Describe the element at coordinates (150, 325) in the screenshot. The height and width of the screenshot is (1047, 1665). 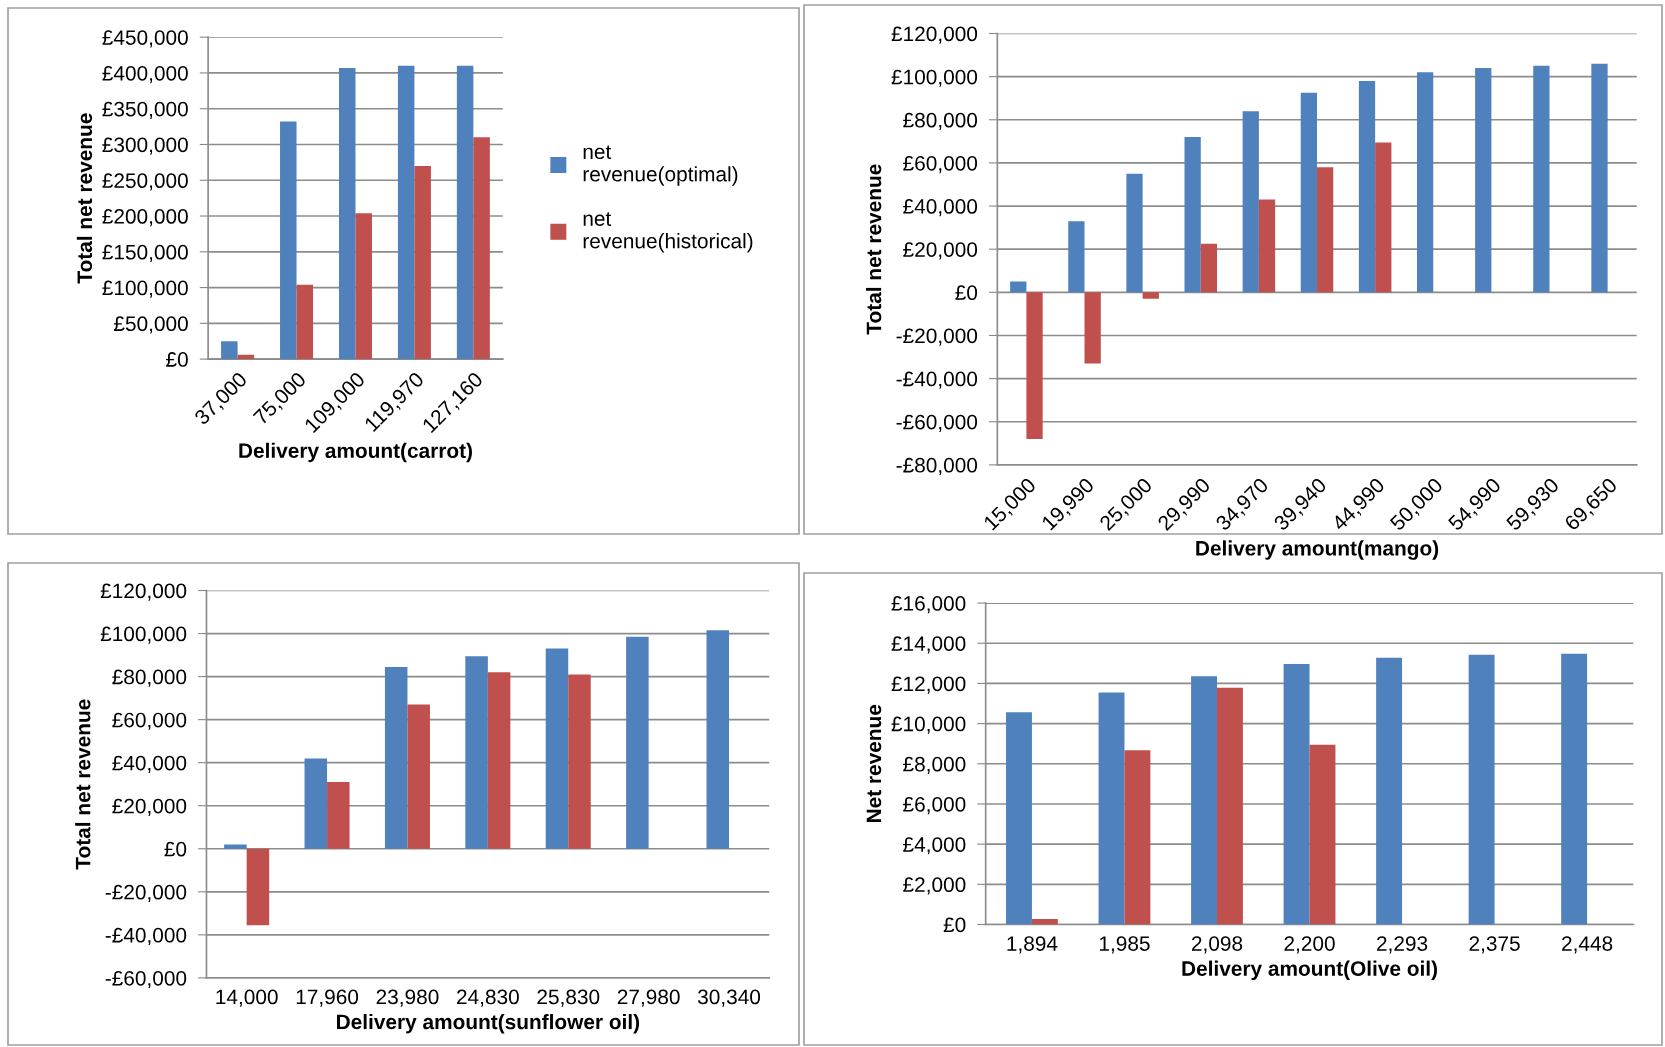
I see `y-tick-label: £50,000` at that location.